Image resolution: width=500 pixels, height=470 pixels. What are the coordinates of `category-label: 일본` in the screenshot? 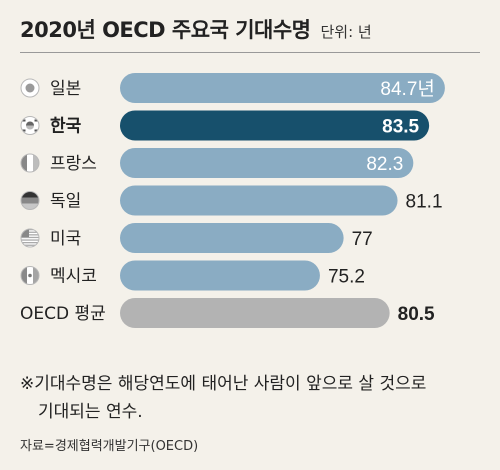 It's located at (65, 89).